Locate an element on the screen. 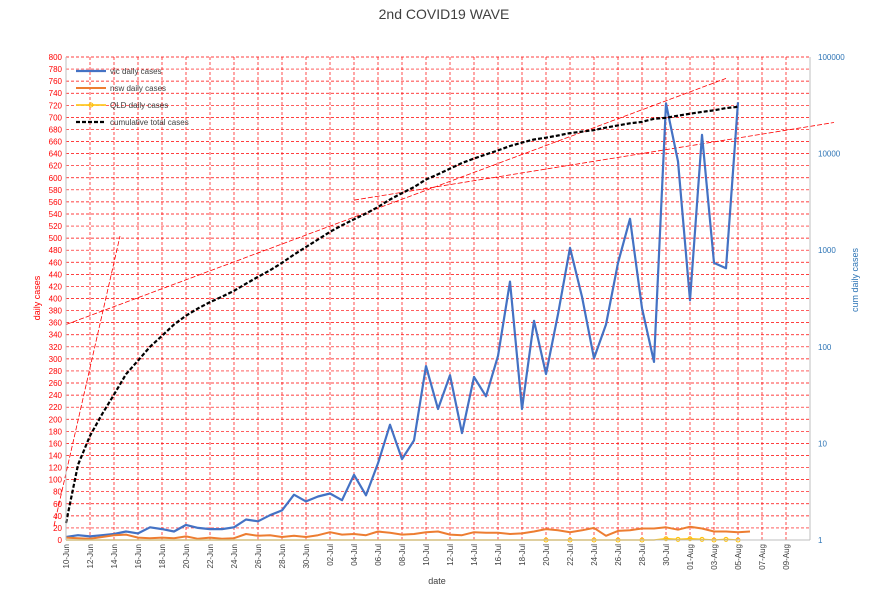 This screenshot has height=604, width=888. y-tick-label: 720 is located at coordinates (56, 105).